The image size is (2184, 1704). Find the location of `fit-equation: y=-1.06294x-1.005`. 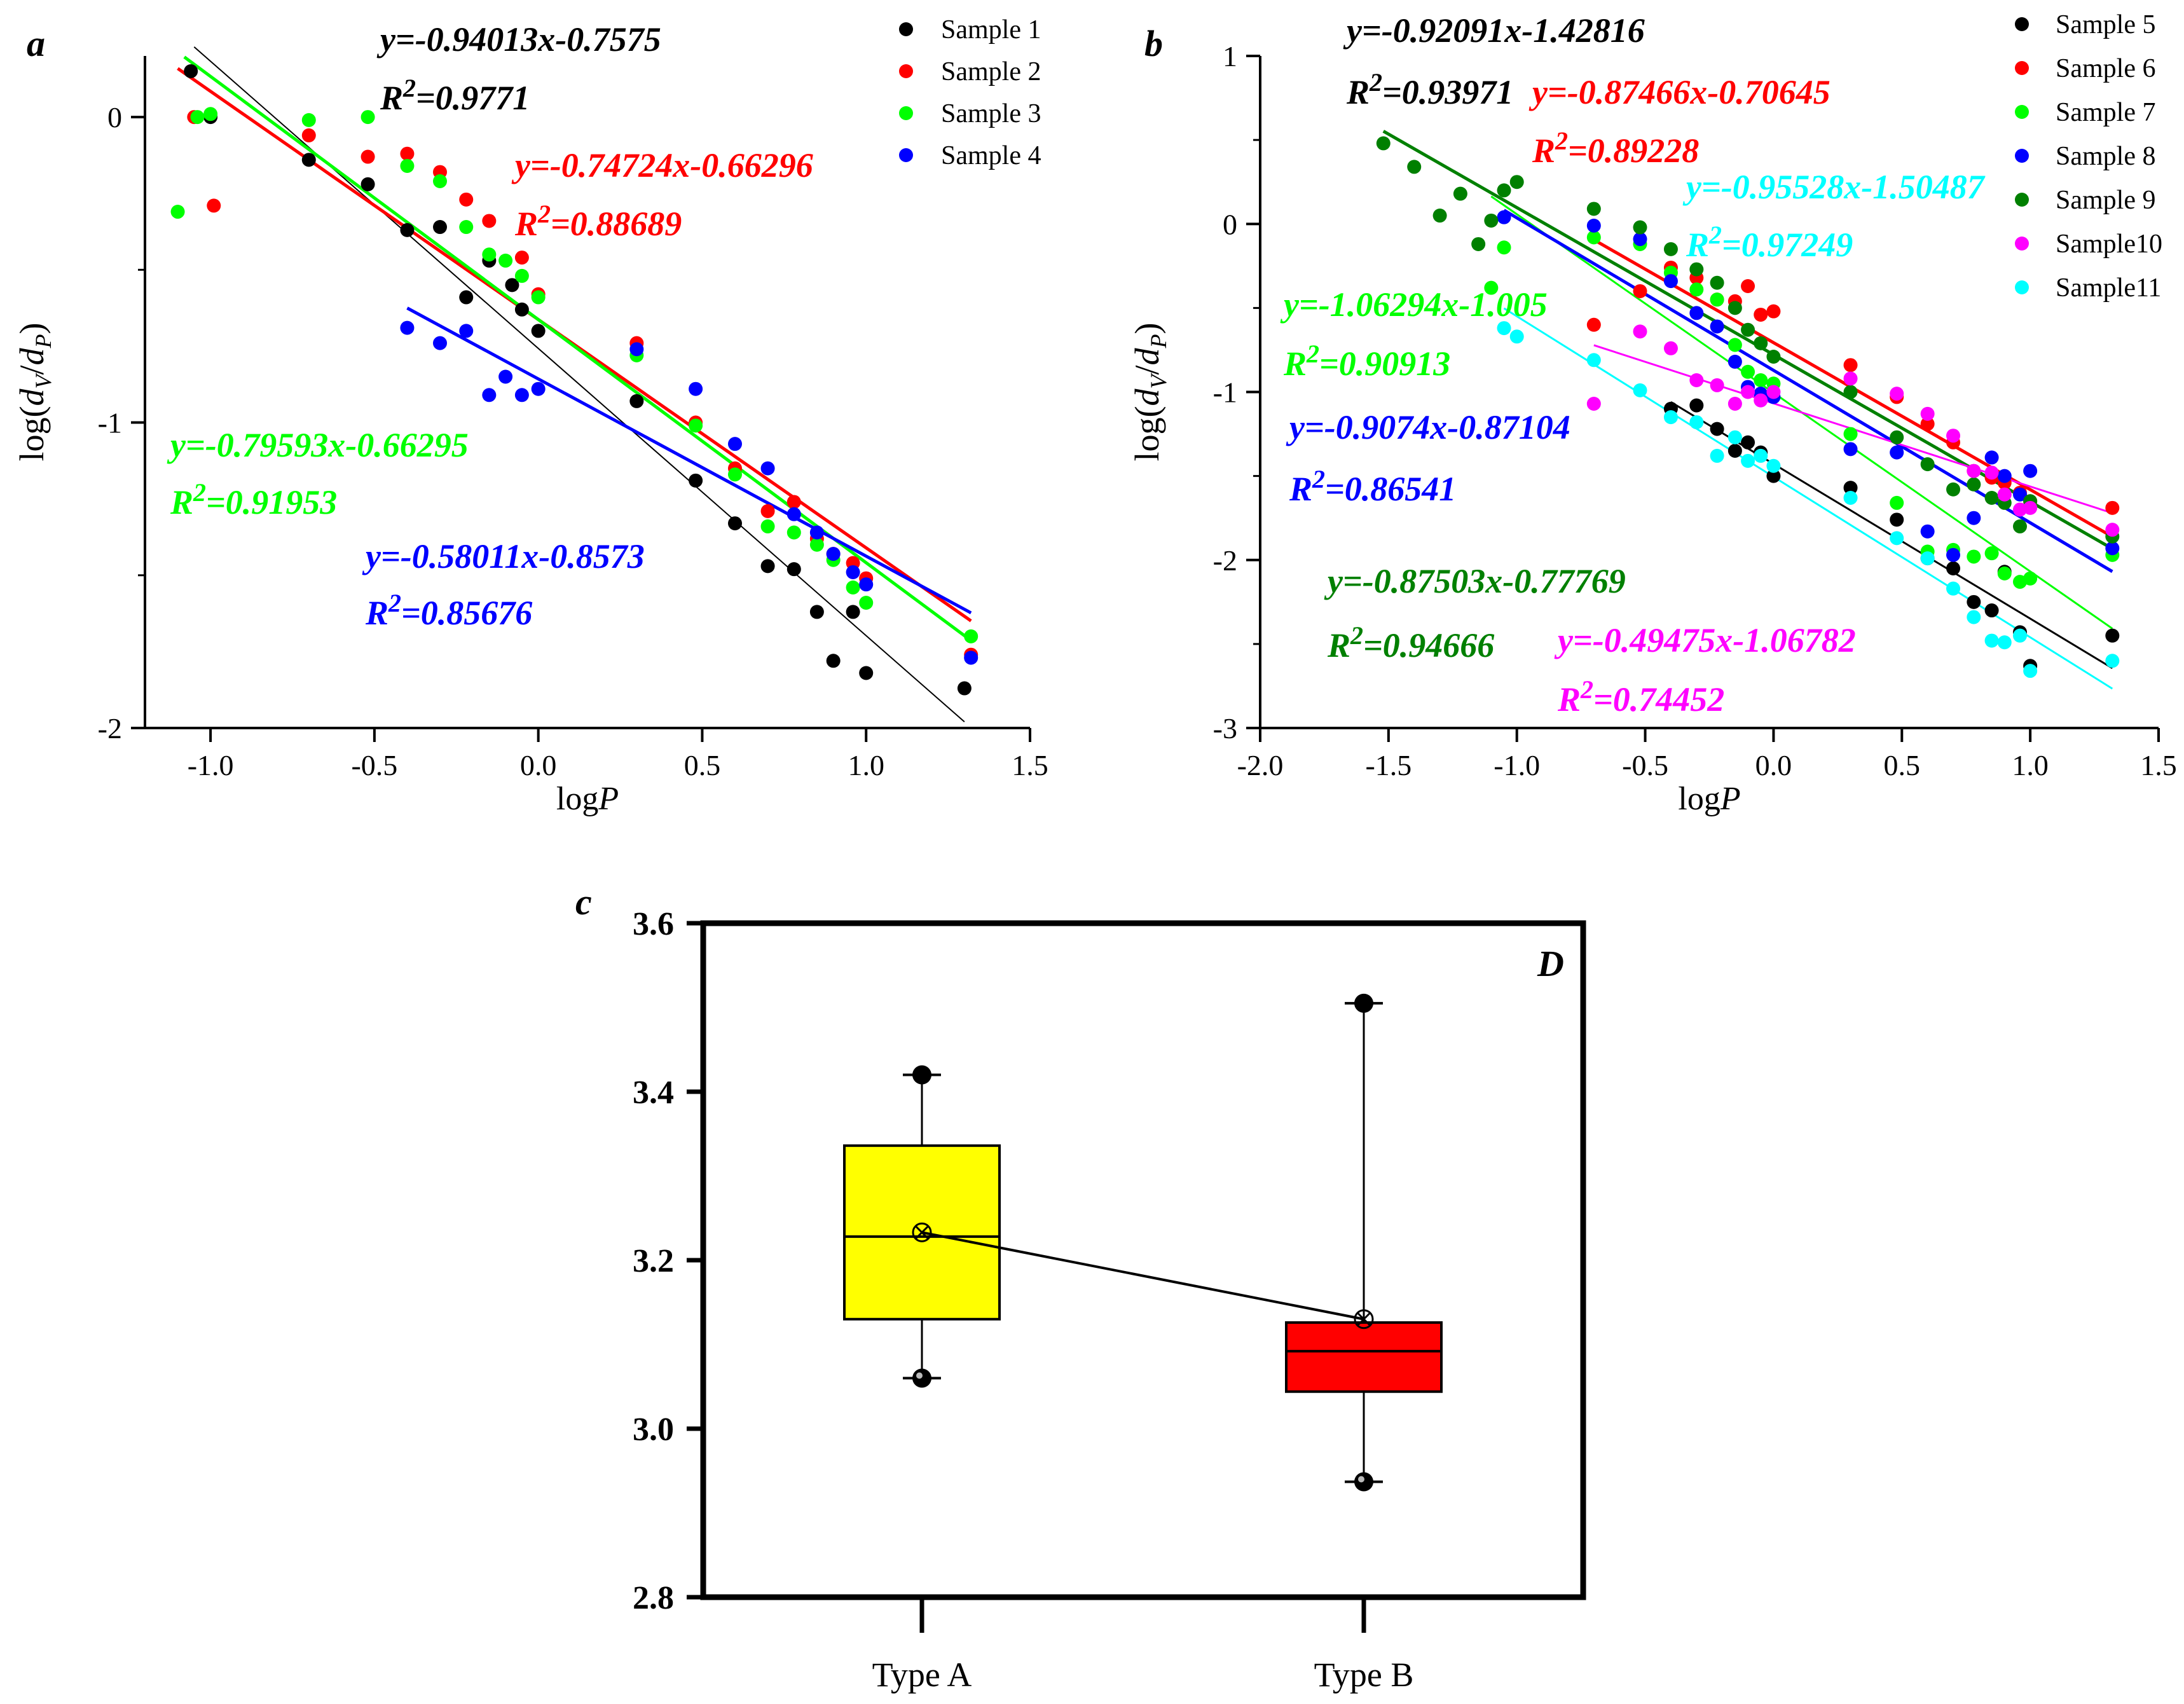

fit-equation: y=-1.06294x-1.005 is located at coordinates (1414, 304).